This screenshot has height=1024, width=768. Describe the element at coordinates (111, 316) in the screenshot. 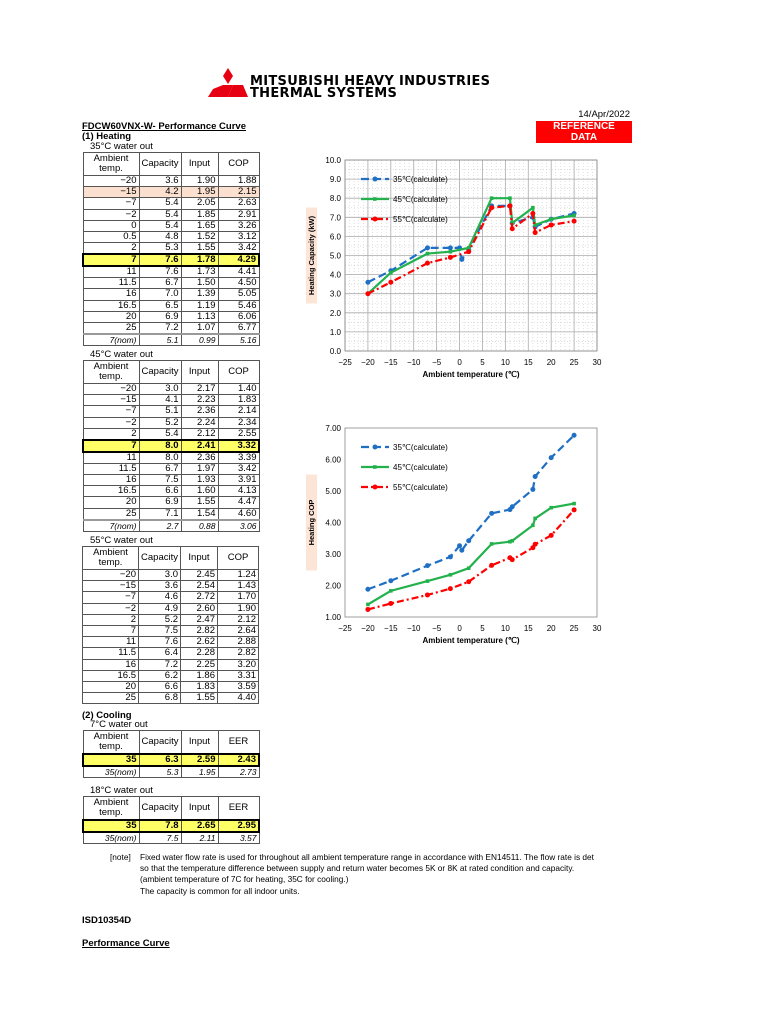

I see `table-cell: 20` at that location.